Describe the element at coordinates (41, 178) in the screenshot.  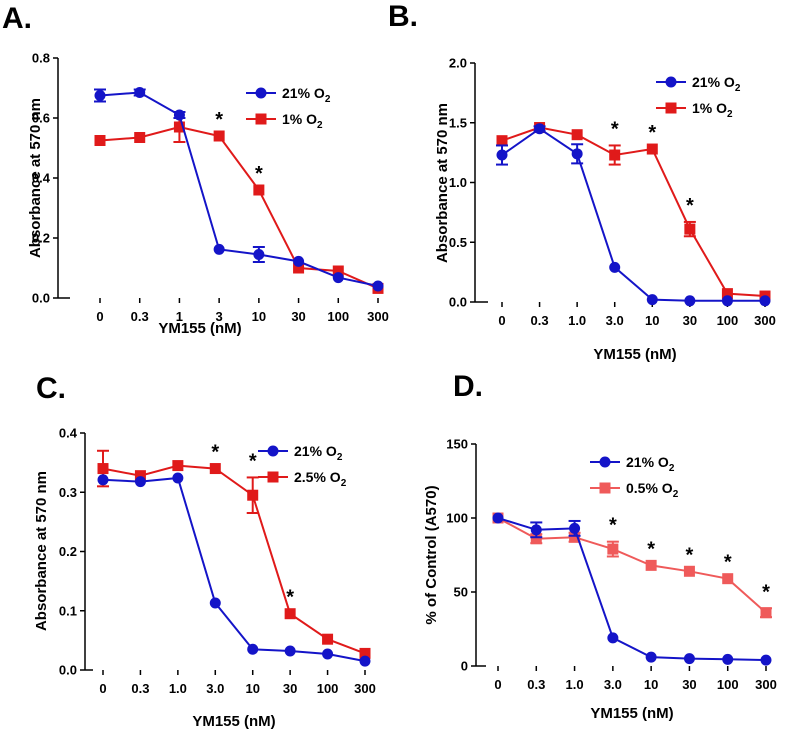
I see `y-tick-label: 0.4` at that location.